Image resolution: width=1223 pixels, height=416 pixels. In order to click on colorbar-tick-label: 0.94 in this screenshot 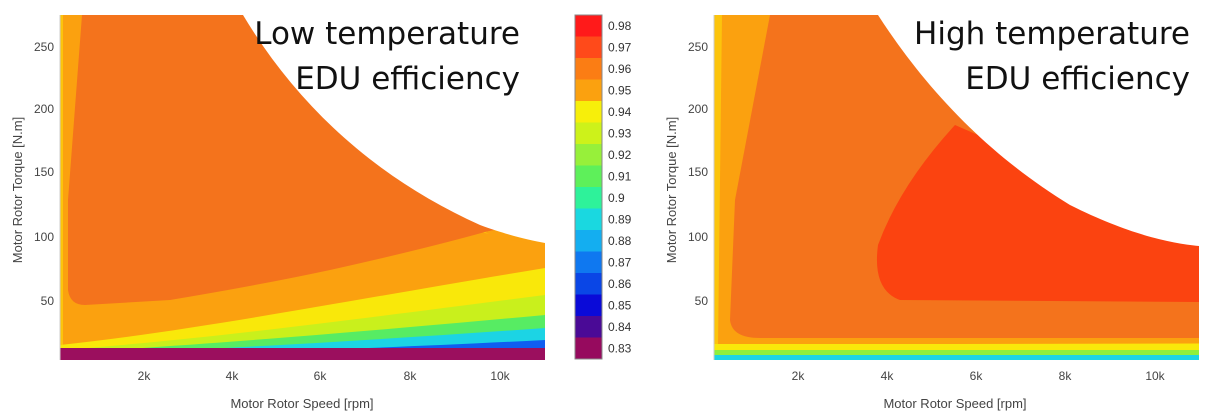, I will do `click(620, 112)`.